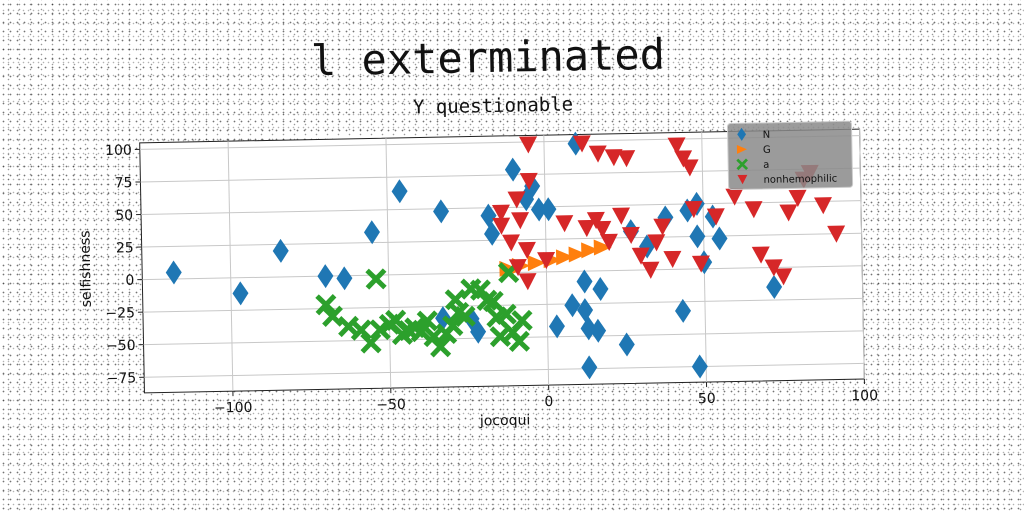  I want to click on x-tick-label: −100, so click(233, 408).